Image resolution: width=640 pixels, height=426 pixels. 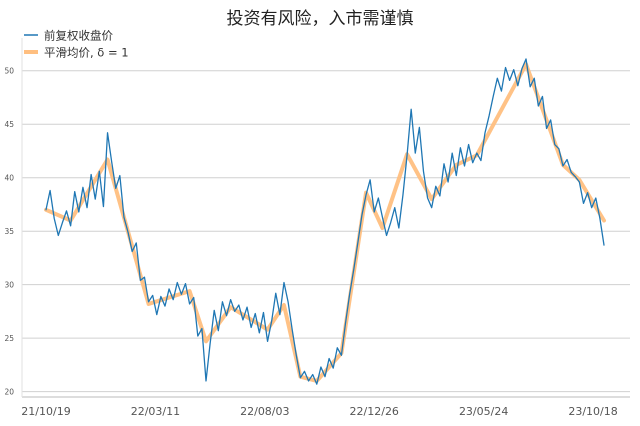 I want to click on legend-label-smoothed: 平滑均价, δ = 1, so click(x=86, y=53).